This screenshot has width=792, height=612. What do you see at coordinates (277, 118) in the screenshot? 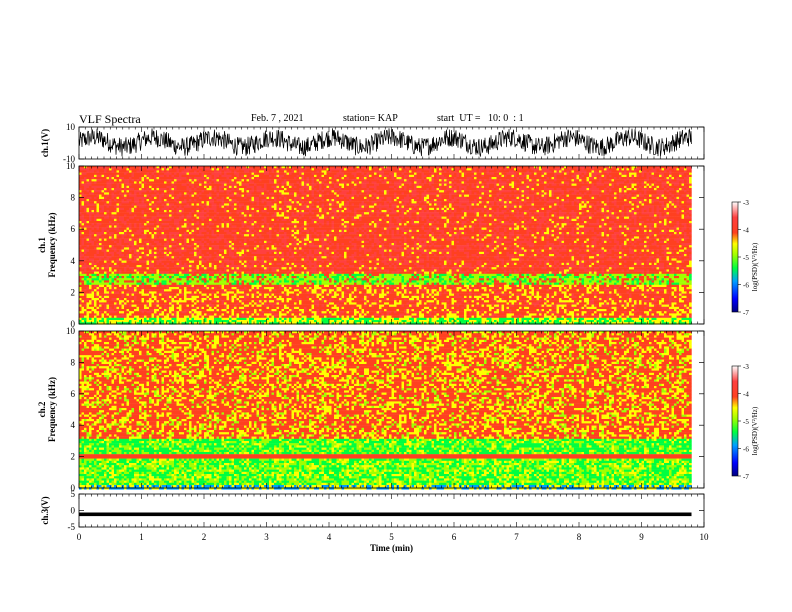
I see `date-label: Feb. 7 , 2021` at bounding box center [277, 118].